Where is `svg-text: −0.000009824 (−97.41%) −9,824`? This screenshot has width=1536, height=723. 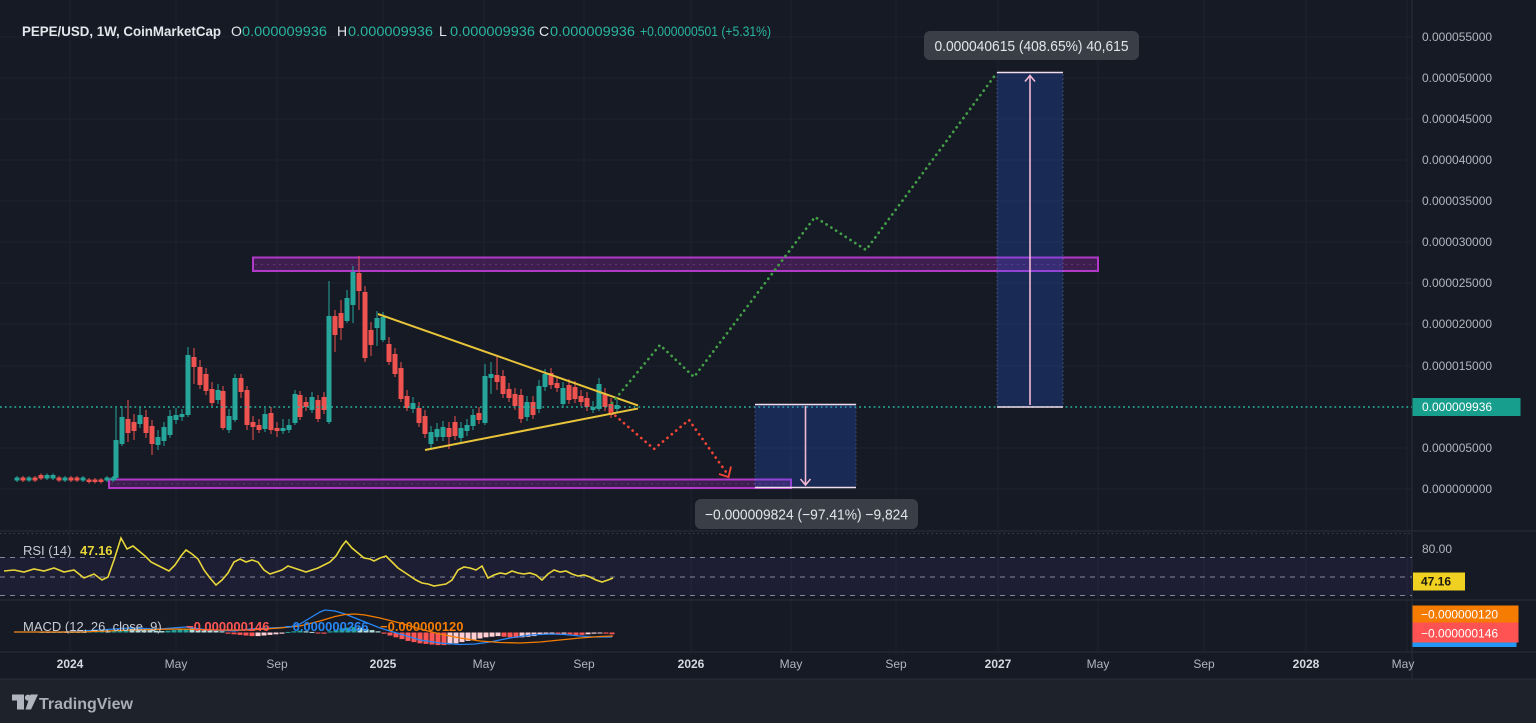 svg-text: −0.000009824 (−97.41%) −9,824 is located at coordinates (806, 515).